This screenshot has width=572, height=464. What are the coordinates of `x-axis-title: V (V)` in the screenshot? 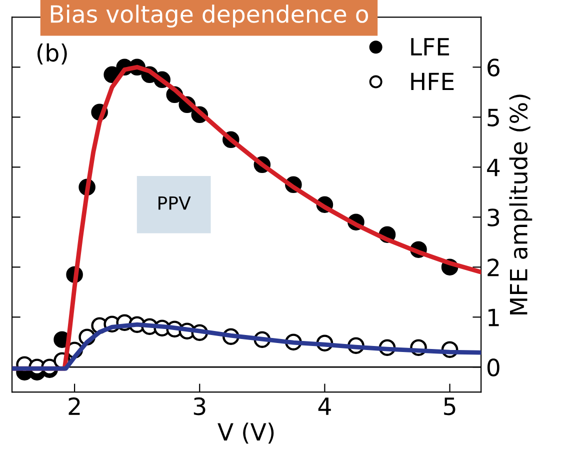 It's located at (246, 433).